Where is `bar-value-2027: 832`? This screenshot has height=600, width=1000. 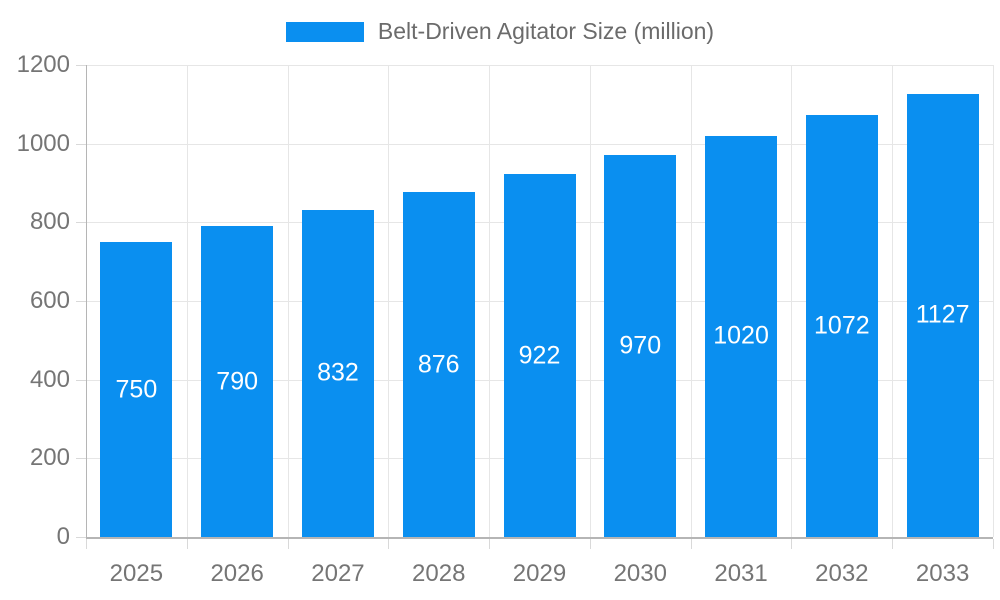
bar-value-2027: 832 is located at coordinates (338, 372).